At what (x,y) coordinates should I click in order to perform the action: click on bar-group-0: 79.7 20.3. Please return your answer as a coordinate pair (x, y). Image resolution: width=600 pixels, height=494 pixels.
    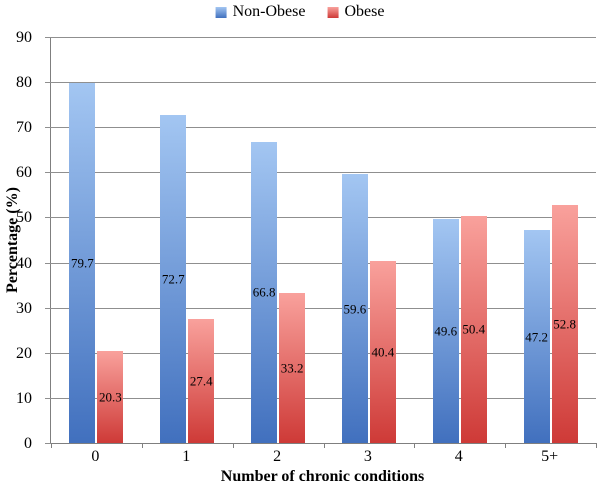
    Looking at the image, I should click on (96, 240).